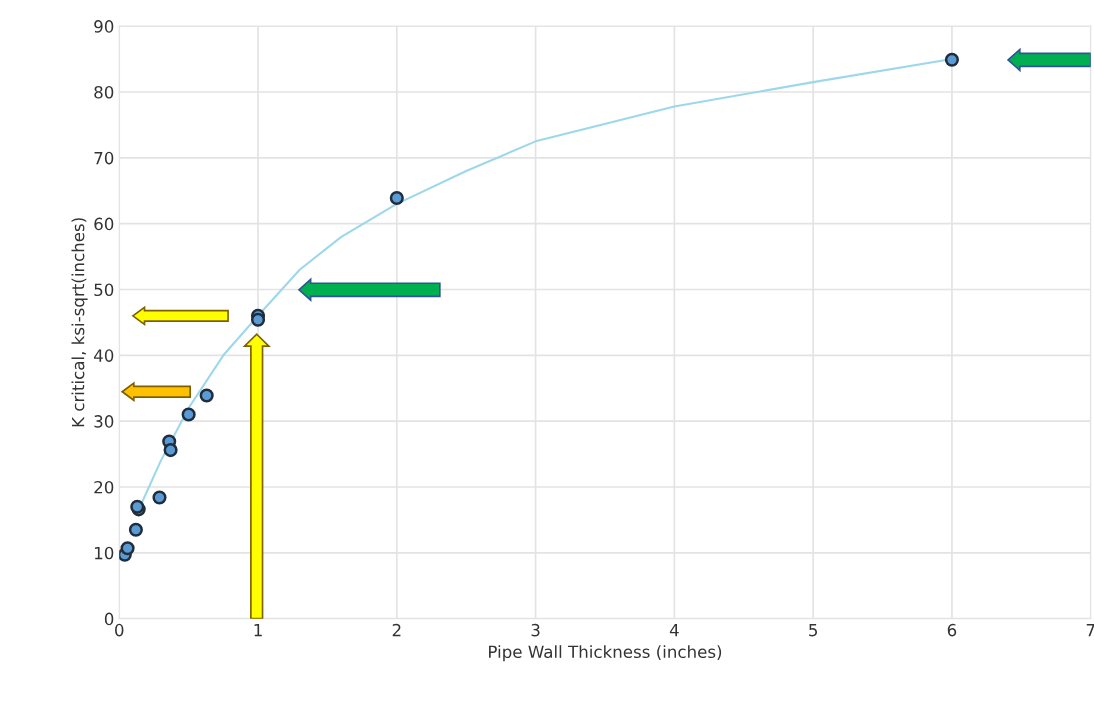  Describe the element at coordinates (104, 290) in the screenshot. I see `y-tick-label: 50` at that location.